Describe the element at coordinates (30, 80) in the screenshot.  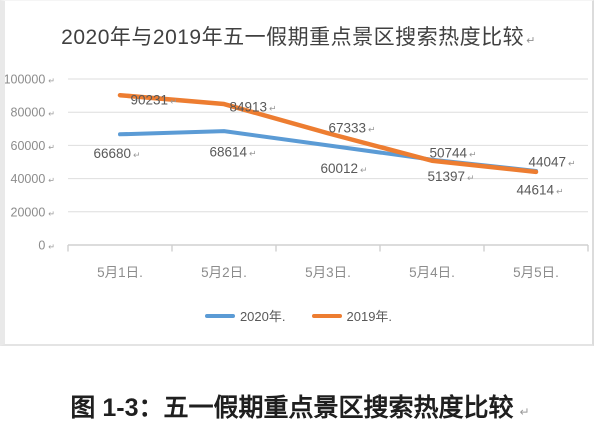
I see `y-axis-tick-label: 100000 ↵` at that location.